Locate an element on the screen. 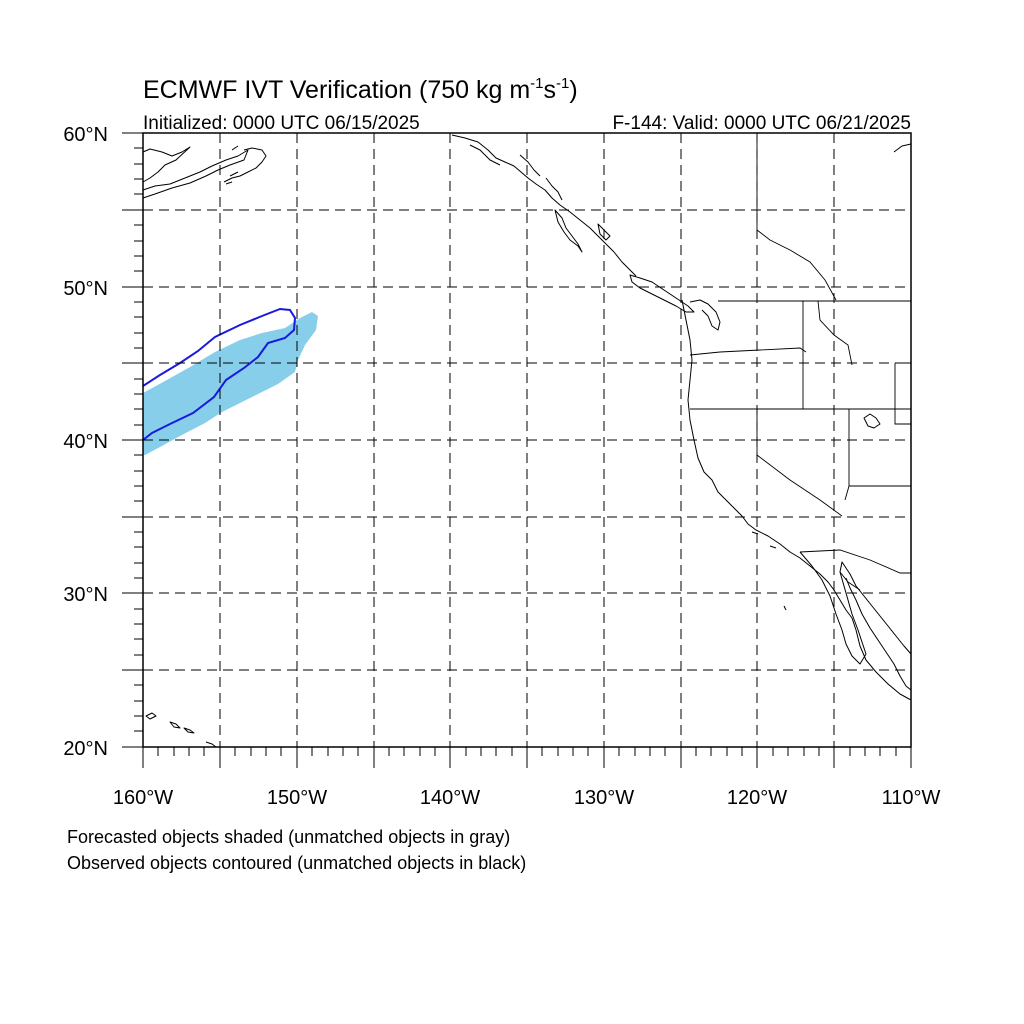 The height and width of the screenshot is (1024, 1024). lon-label-110w: 110°W is located at coordinates (911, 798).